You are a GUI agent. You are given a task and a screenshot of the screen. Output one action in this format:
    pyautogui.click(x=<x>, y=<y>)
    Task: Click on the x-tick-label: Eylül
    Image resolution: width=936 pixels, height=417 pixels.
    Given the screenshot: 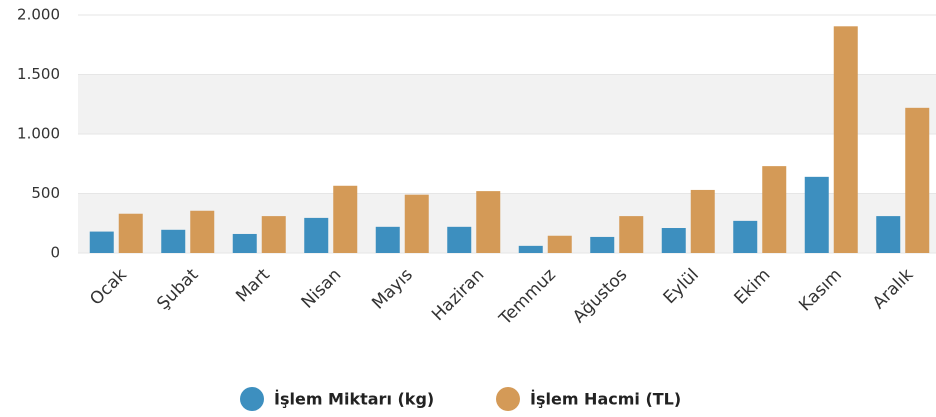 What is the action you would take?
    pyautogui.click(x=681, y=286)
    